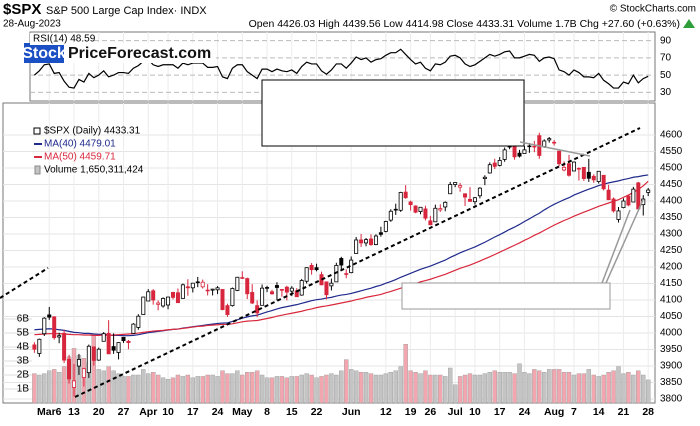 The image size is (700, 426). I want to click on rsi-label-box, so click(62, 39).